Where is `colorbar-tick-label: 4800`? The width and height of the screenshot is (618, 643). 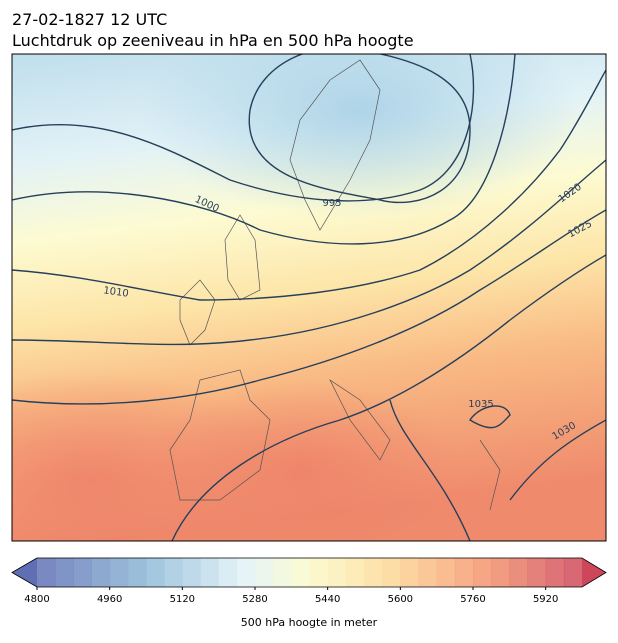
colorbar-tick-label: 4800 is located at coordinates (36, 599).